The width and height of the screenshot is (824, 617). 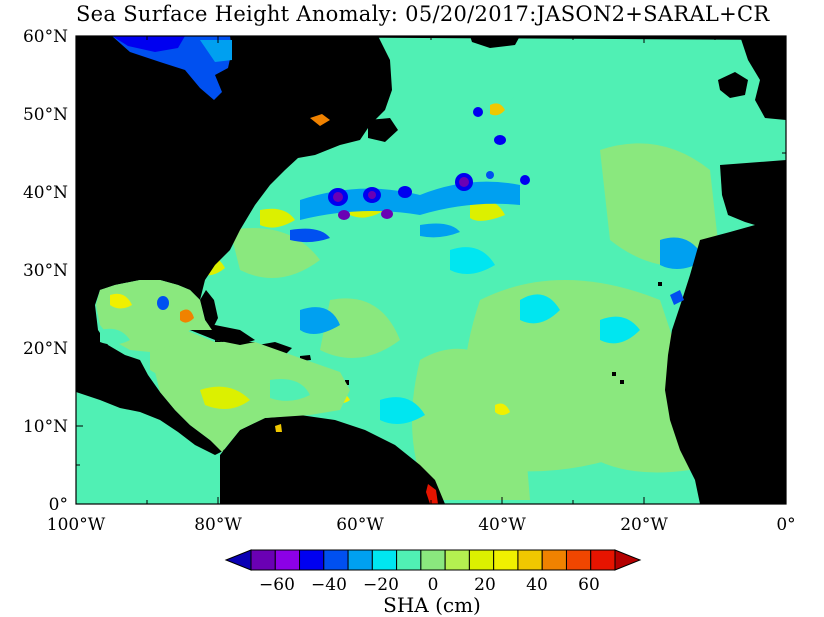 I want to click on y-tick-label: 40°N, so click(x=45, y=193).